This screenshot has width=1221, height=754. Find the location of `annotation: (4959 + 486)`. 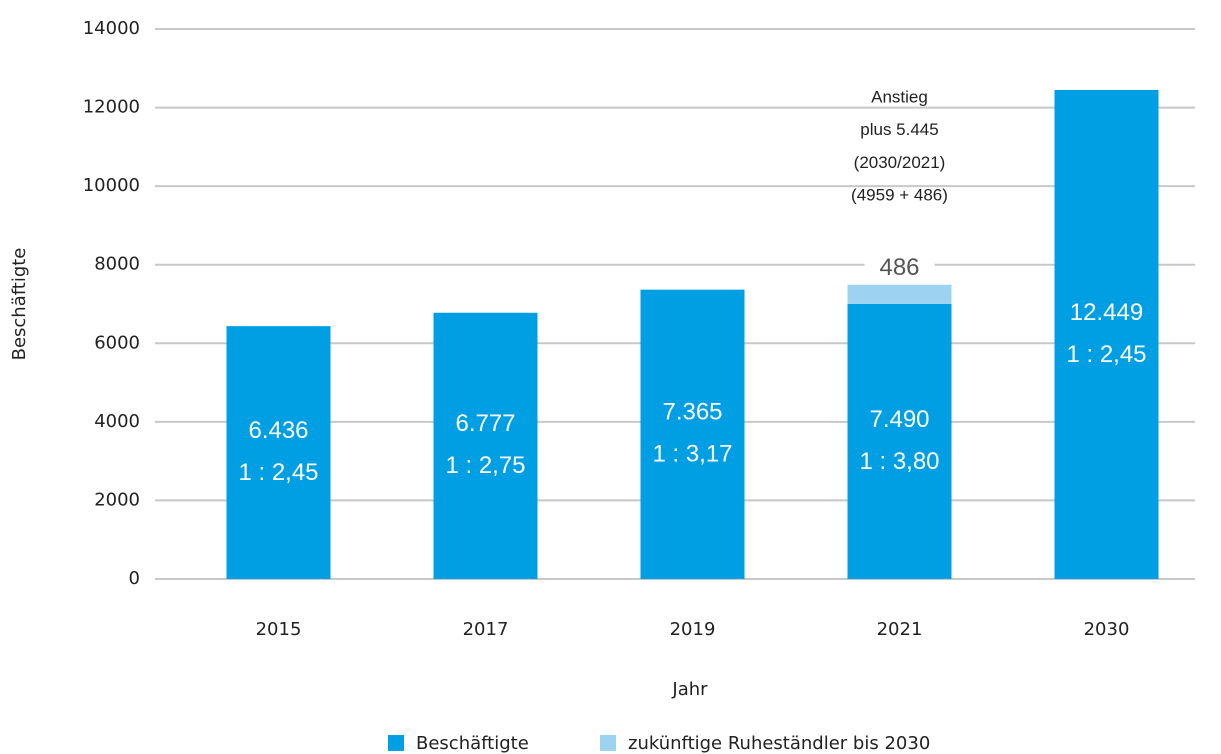

annotation: (4959 + 486) is located at coordinates (899, 195).